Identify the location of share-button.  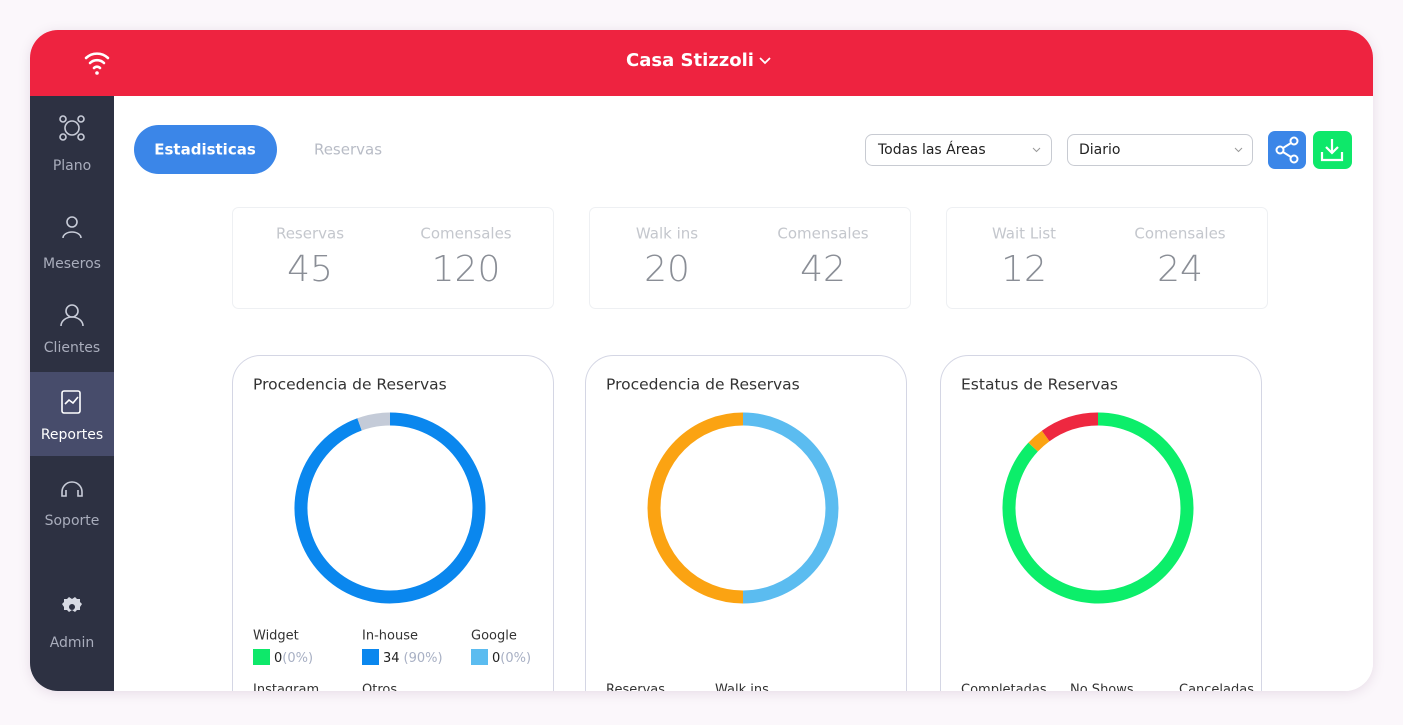
(1287, 150).